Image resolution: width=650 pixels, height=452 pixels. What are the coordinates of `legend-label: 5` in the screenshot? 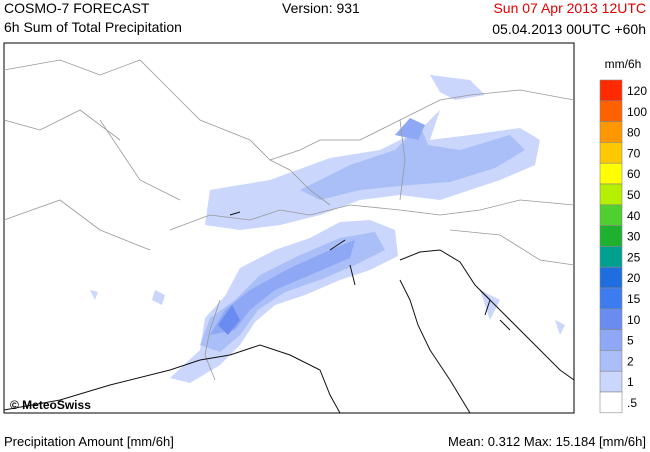 It's located at (630, 341).